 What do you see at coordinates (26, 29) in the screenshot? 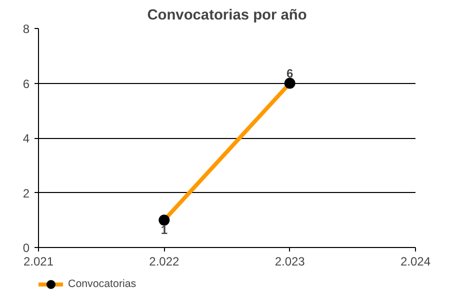
I see `y-tick-label: 8` at bounding box center [26, 29].